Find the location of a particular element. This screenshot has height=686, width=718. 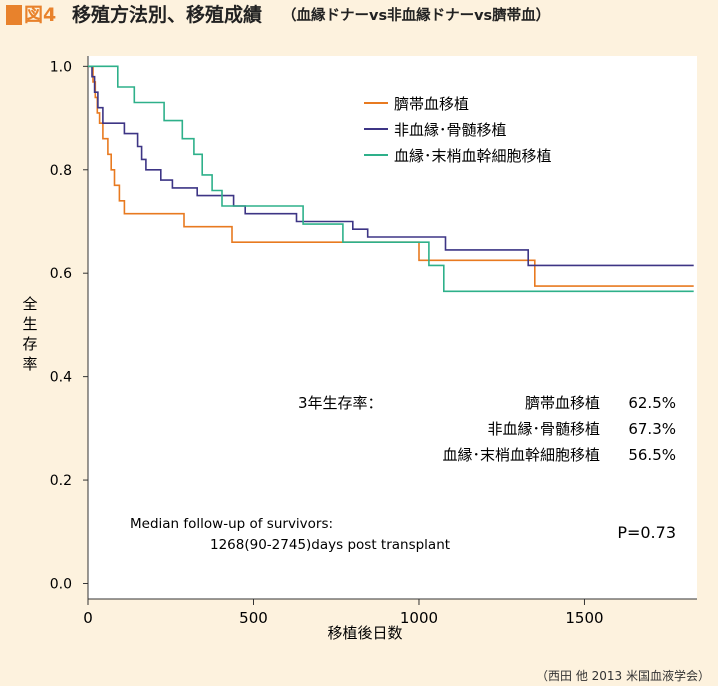

y-tick-label: 1.0 is located at coordinates (61, 67).